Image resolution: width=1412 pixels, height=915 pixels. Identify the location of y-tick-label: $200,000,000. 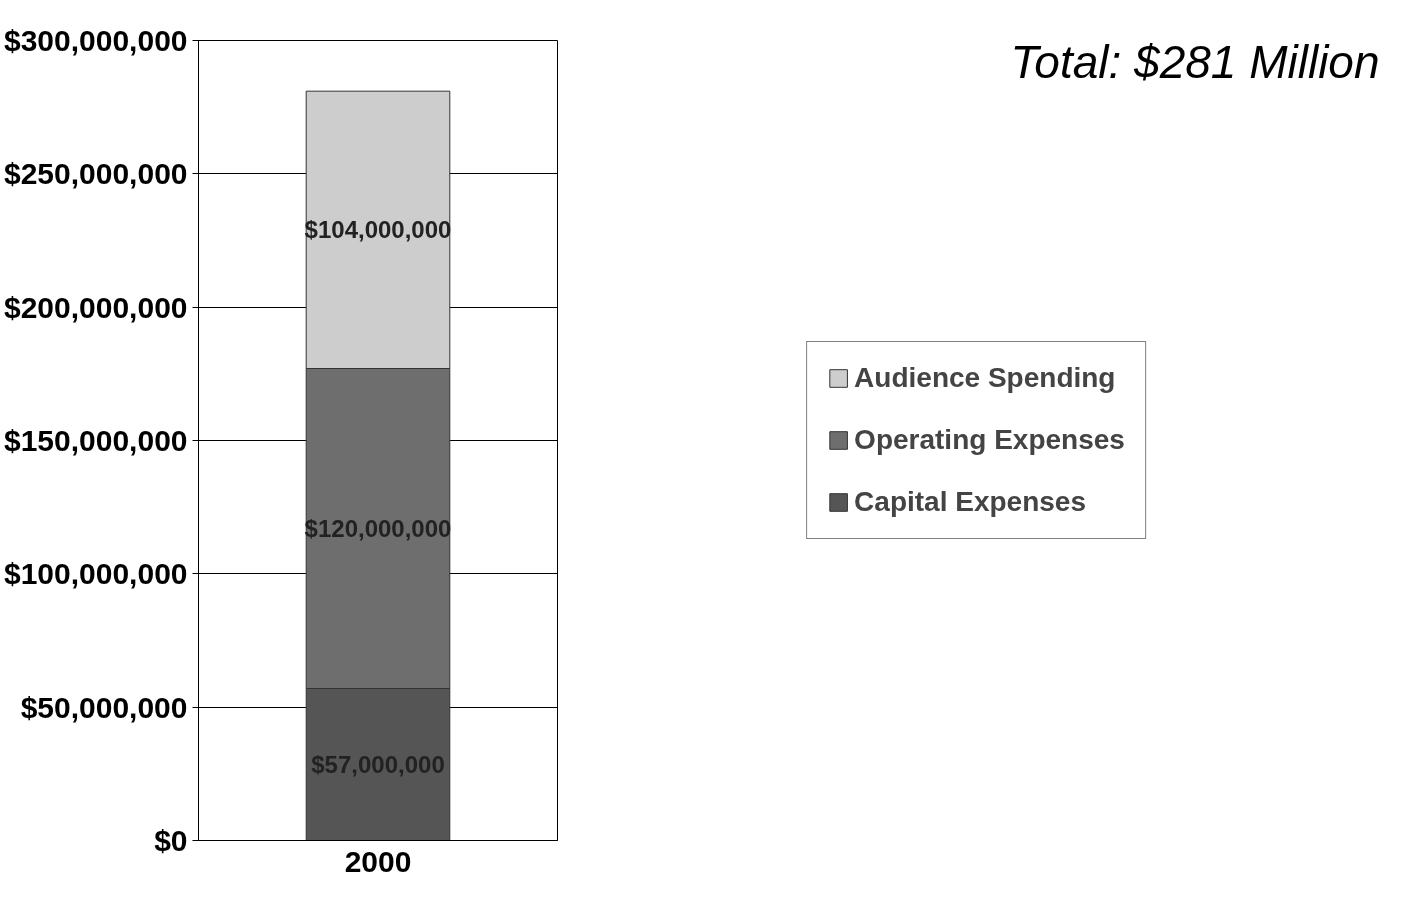
(95, 307).